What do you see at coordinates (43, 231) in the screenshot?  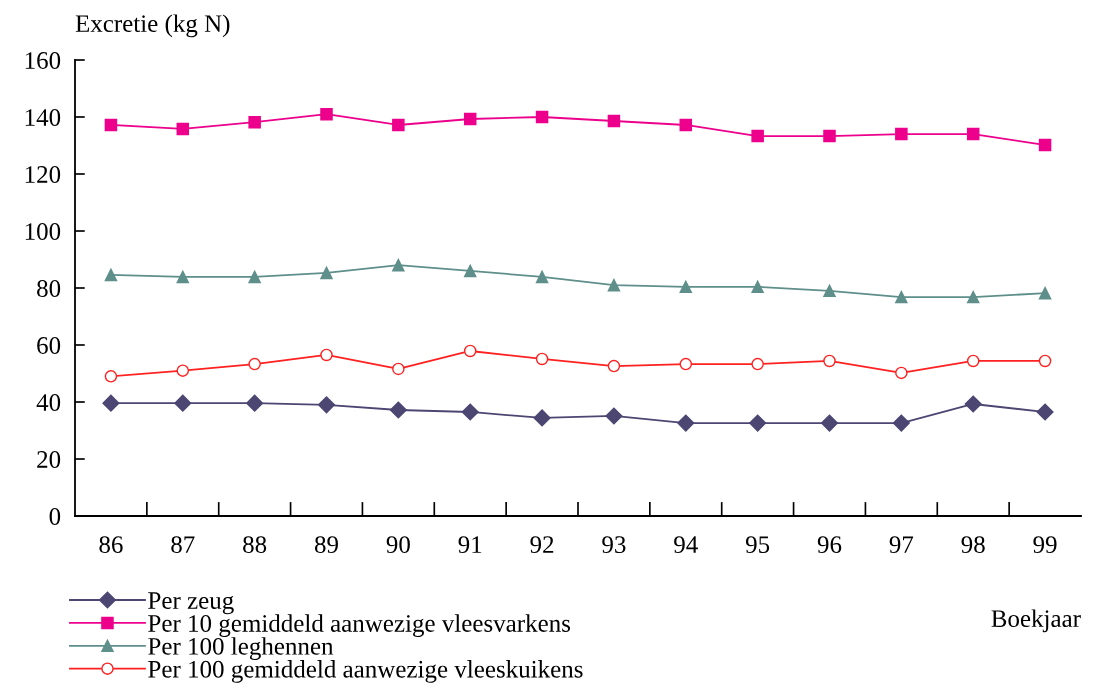 I see `y-tick-label: 100` at bounding box center [43, 231].